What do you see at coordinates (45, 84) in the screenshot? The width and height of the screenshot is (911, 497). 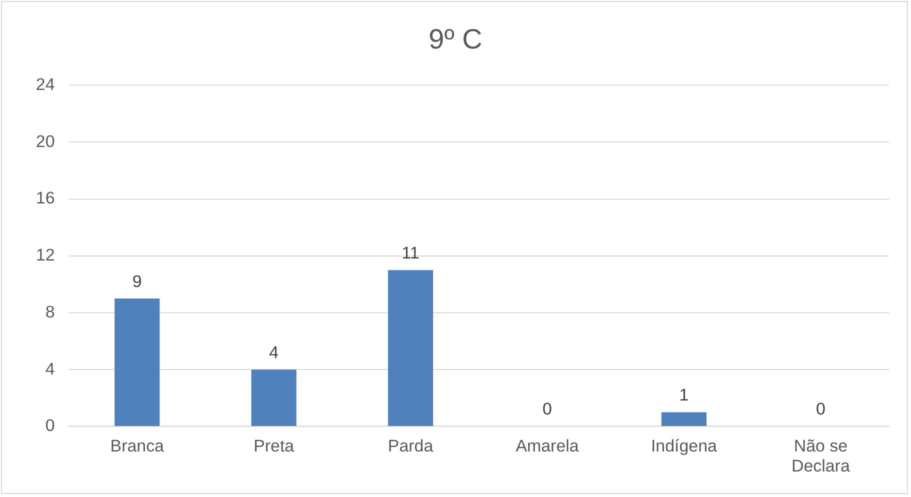 I see `y-tick-label: 24` at bounding box center [45, 84].